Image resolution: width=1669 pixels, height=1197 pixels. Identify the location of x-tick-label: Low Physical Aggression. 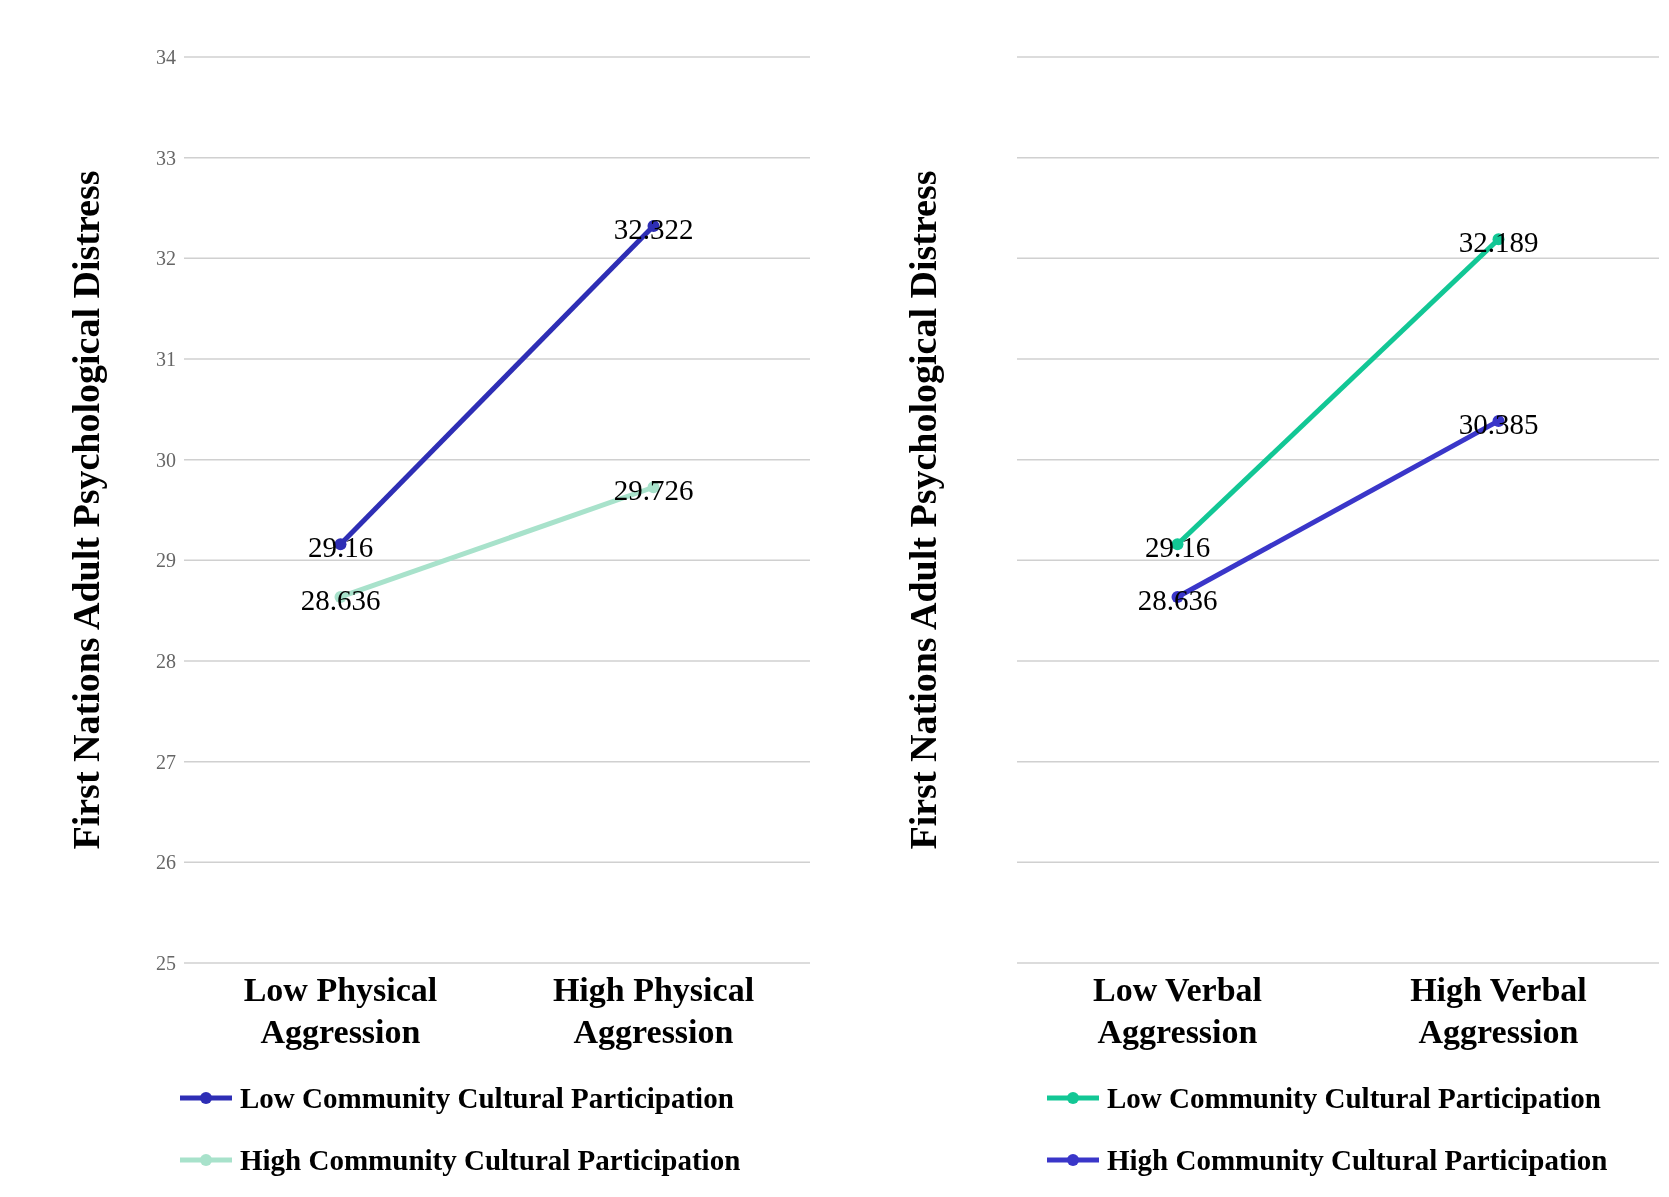
(340, 1010).